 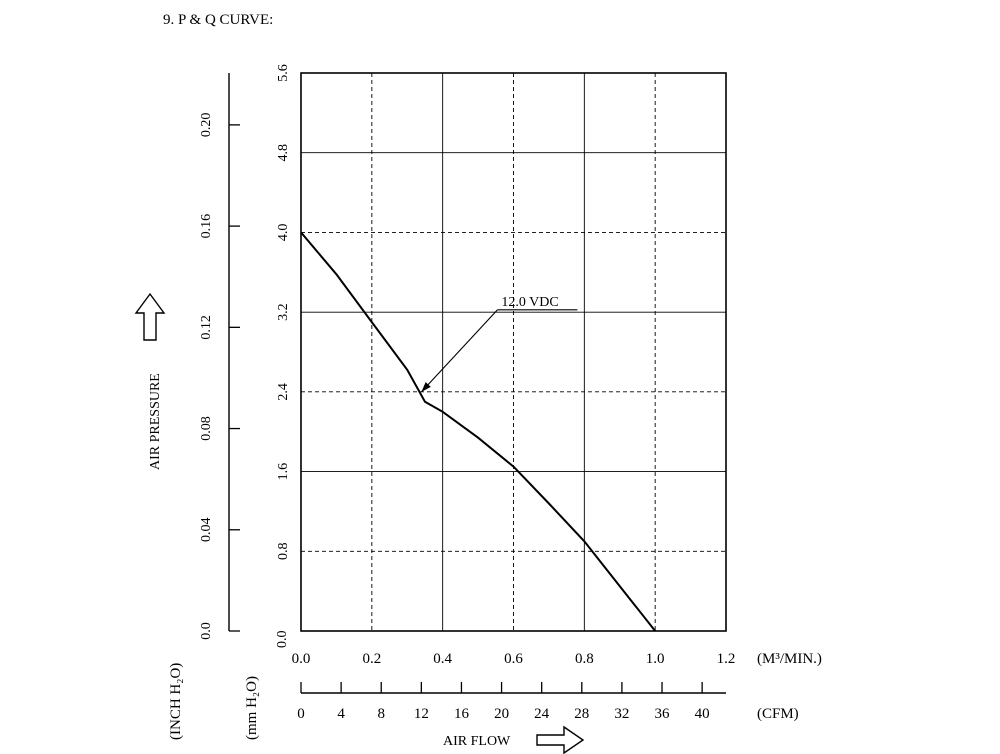 I want to click on mm-tick-label: 4.8, so click(x=283, y=153).